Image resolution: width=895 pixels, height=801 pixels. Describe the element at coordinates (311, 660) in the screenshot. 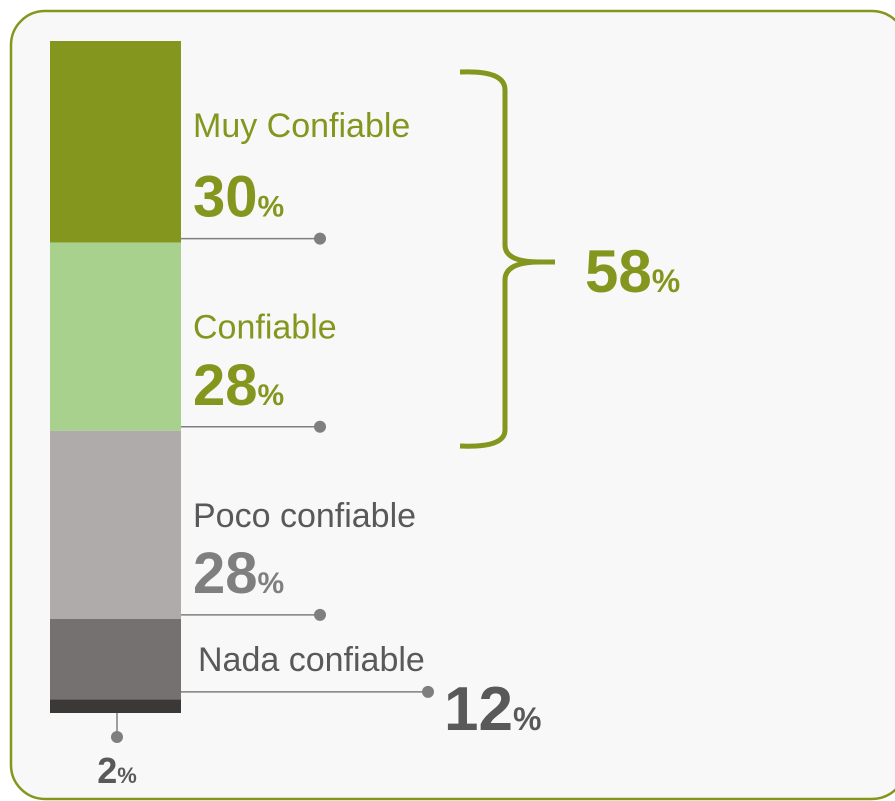

I see `category-label: Nada confiable` at that location.